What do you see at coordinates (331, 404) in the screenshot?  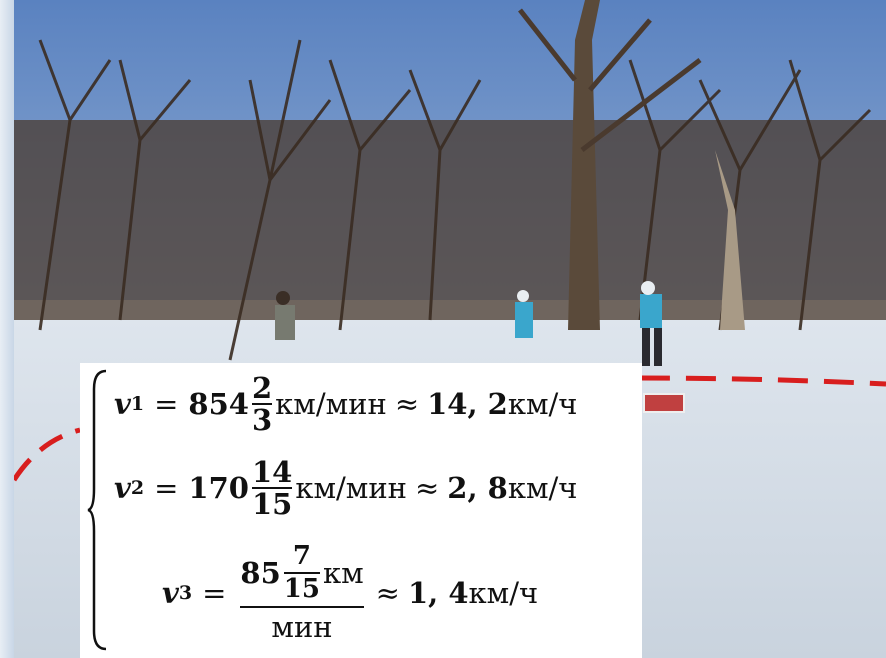 I see `v1-unit: км/мин` at bounding box center [331, 404].